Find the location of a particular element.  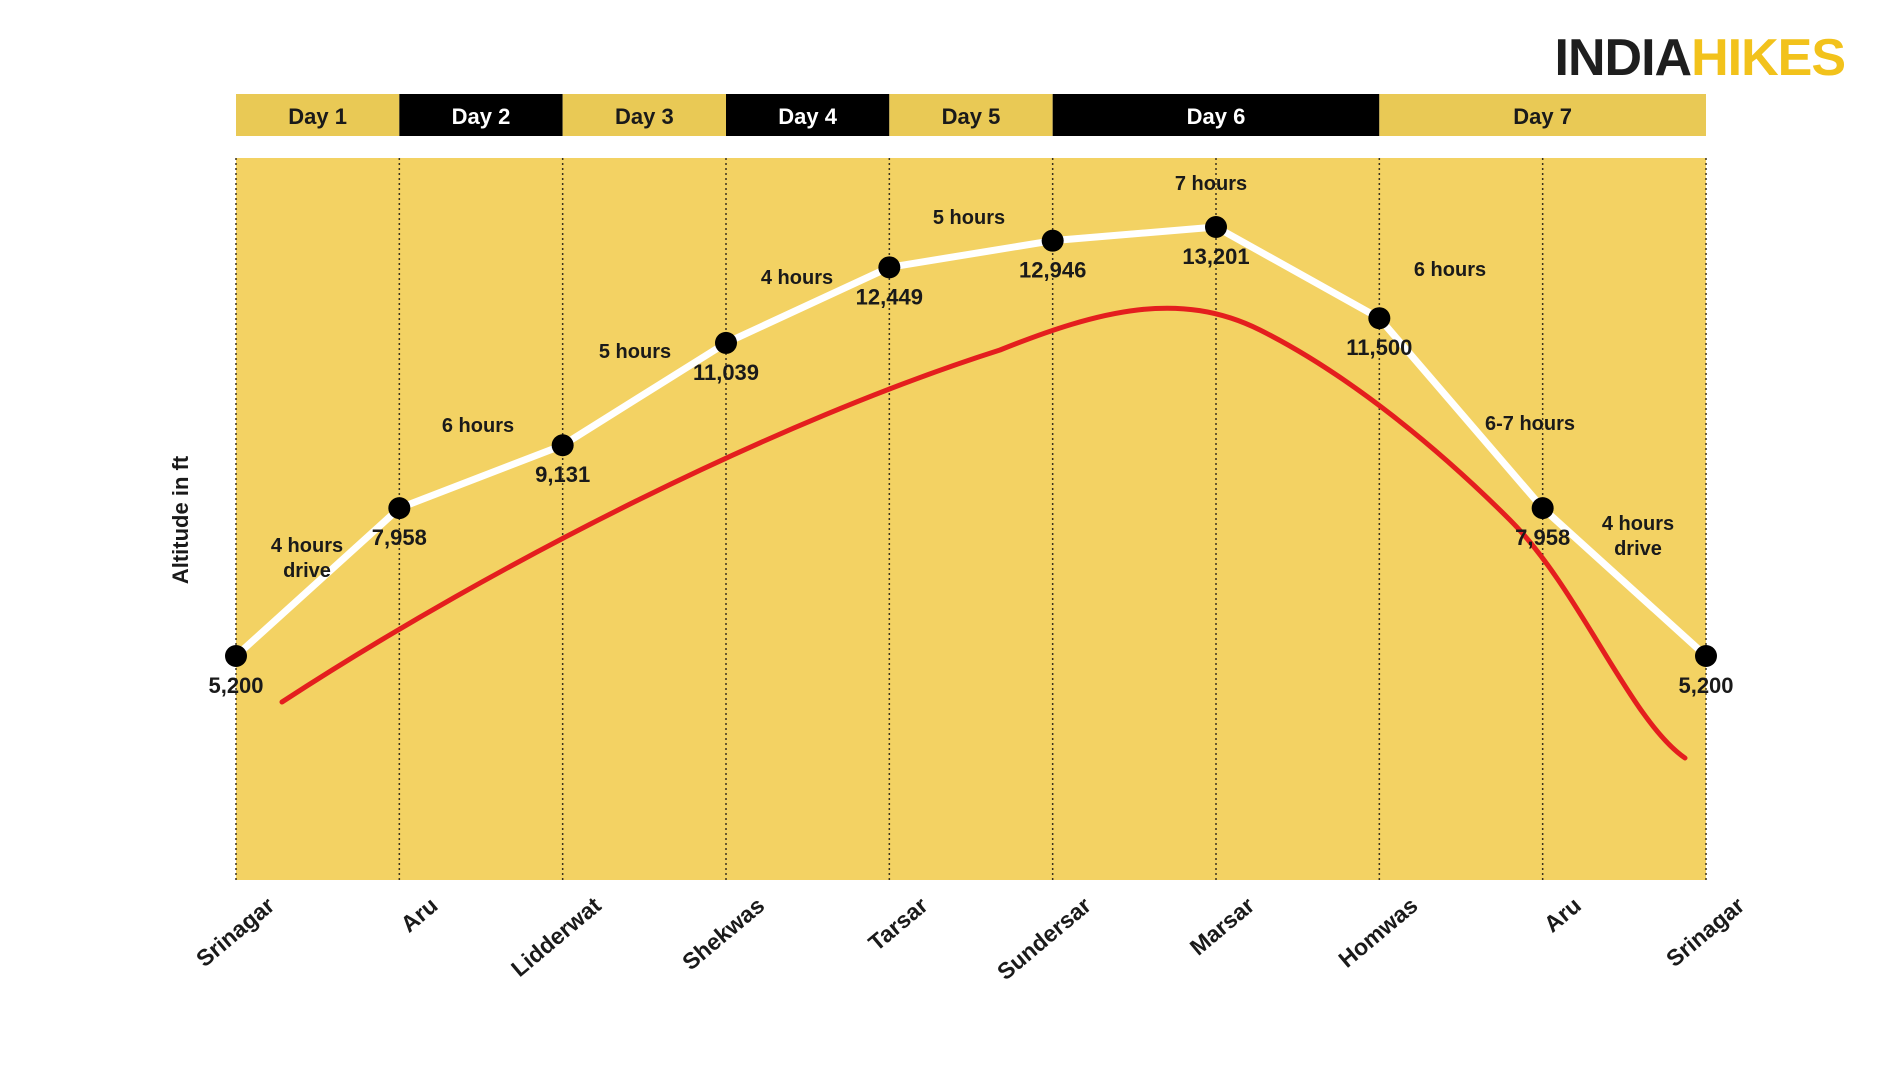

point-value-label: 12,449 is located at coordinates (889, 296).